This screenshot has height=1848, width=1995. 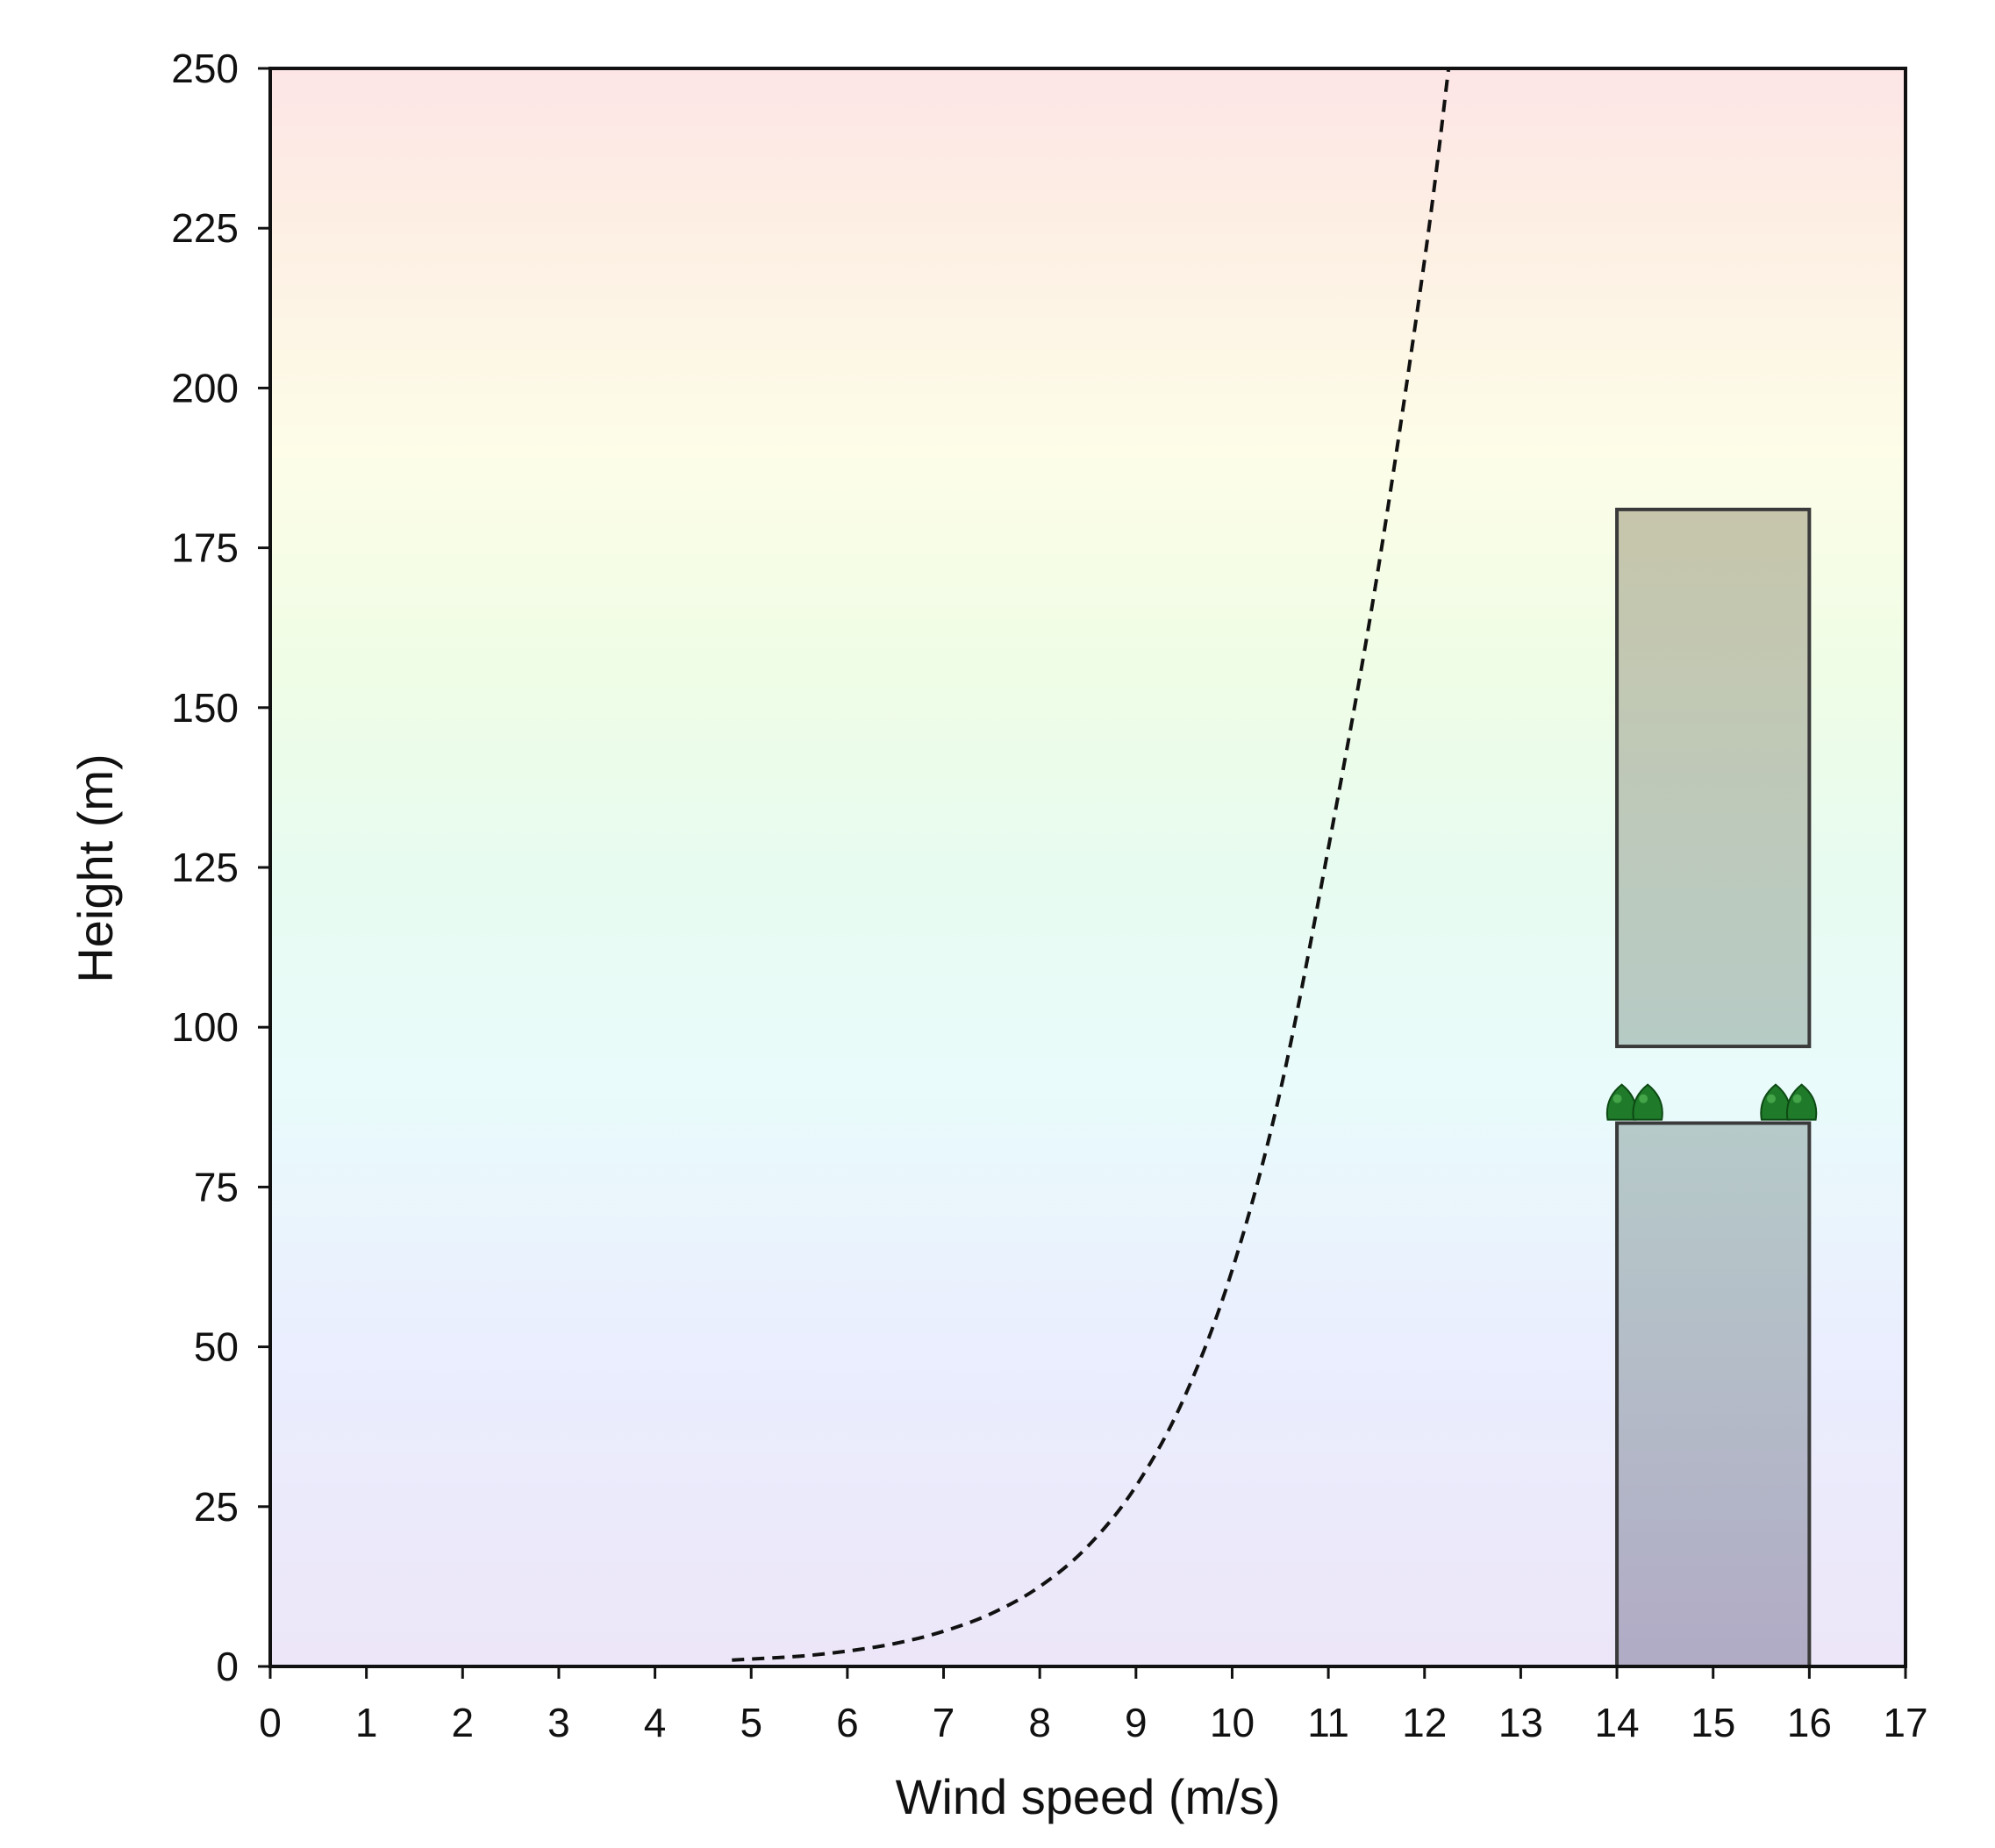 I want to click on x-tick-label: 10, so click(x=1232, y=1722).